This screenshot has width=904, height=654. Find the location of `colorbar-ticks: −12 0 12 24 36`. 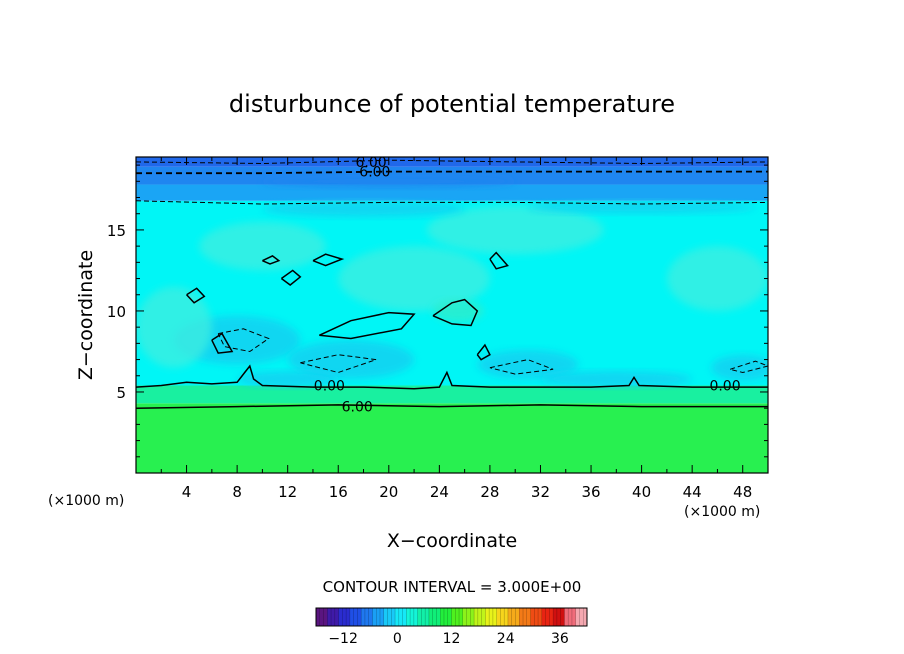

colorbar-ticks: −12 0 12 24 36 is located at coordinates (448, 639).